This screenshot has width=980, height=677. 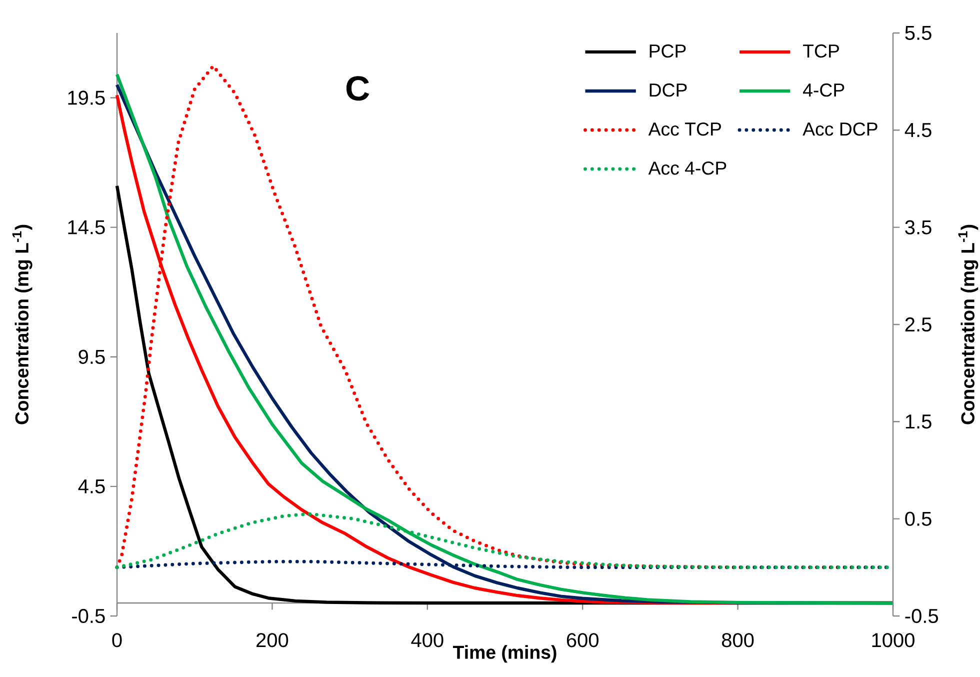 What do you see at coordinates (86, 97) in the screenshot?
I see `y-tick-label: 19.5` at bounding box center [86, 97].